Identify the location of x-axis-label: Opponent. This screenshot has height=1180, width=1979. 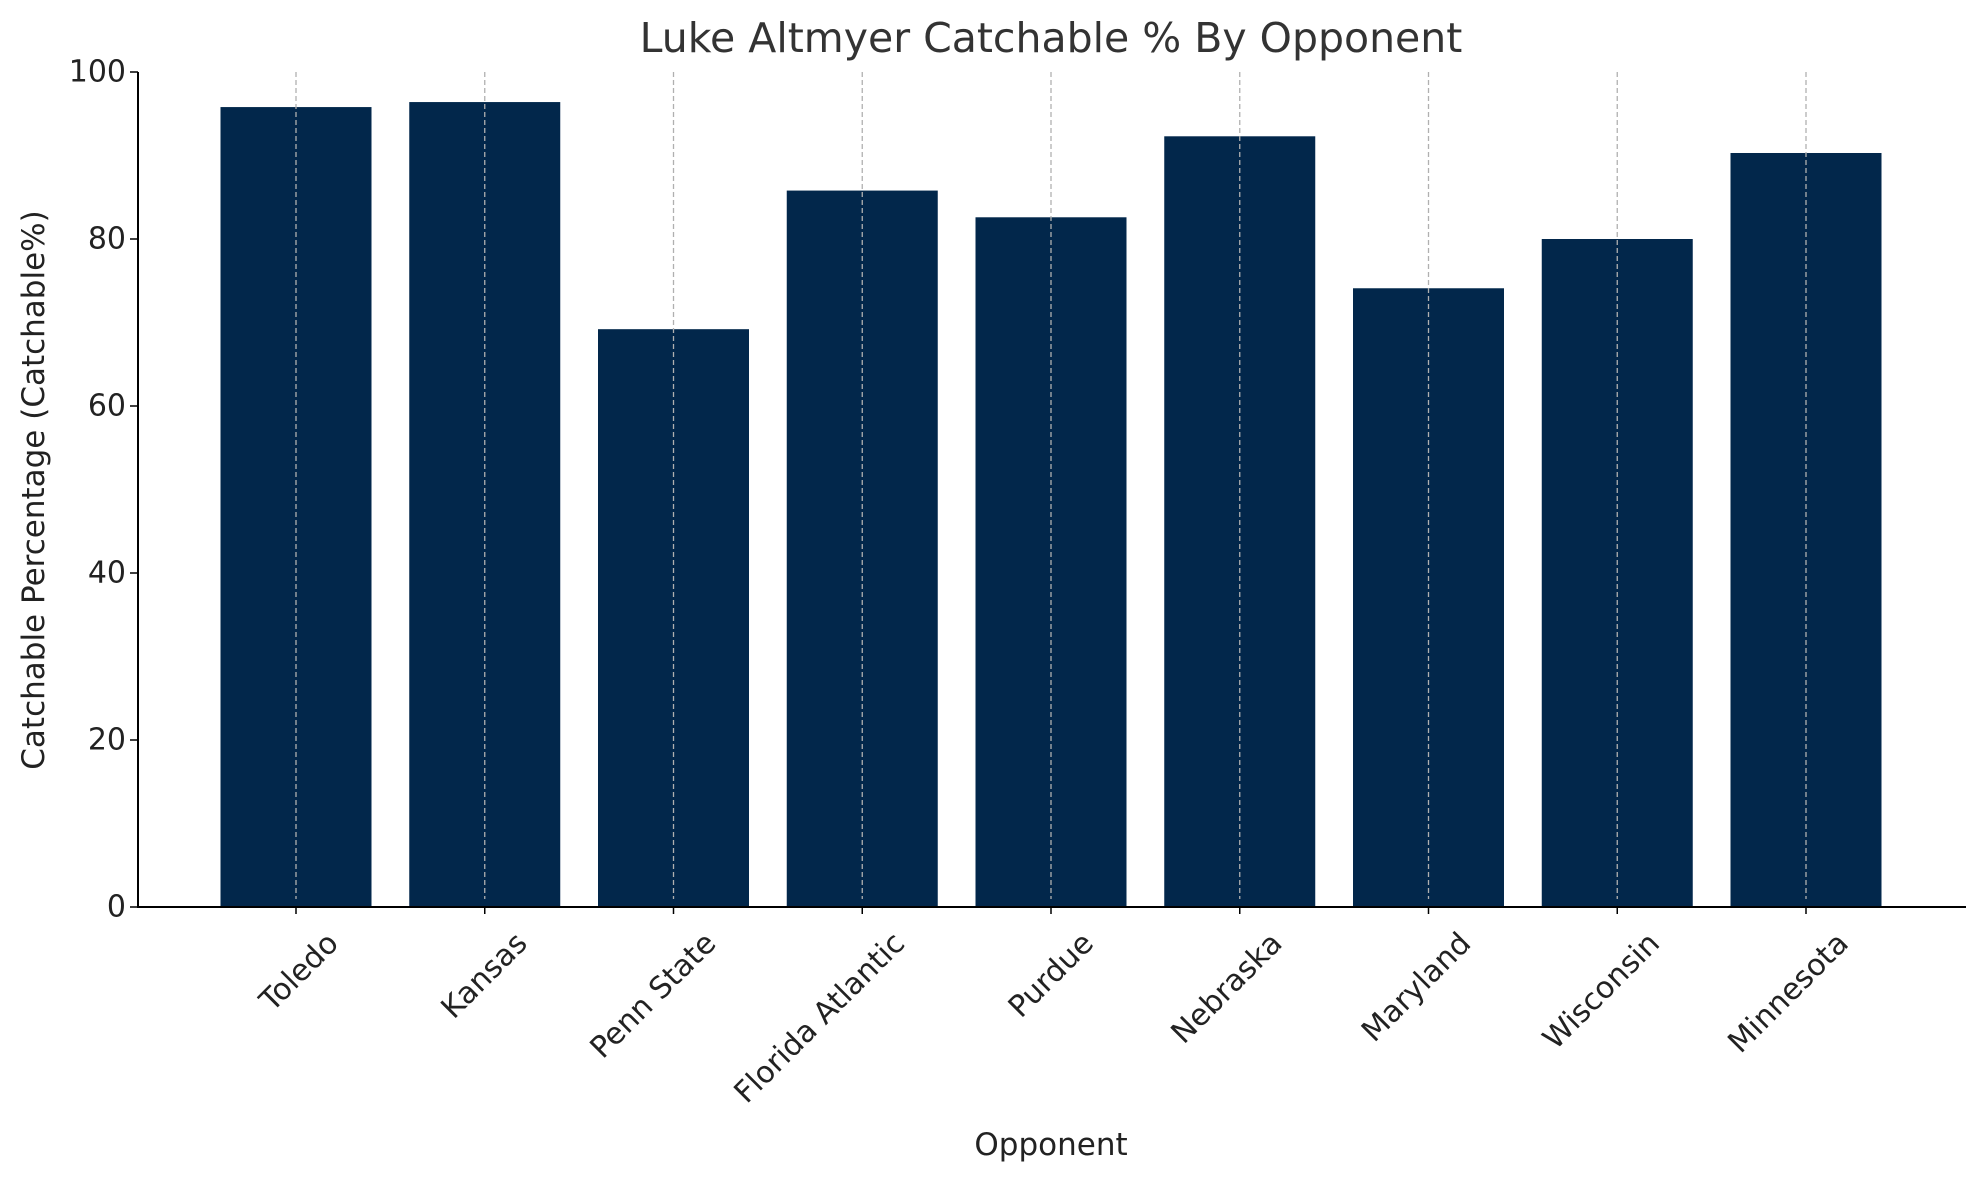
(1050, 1145).